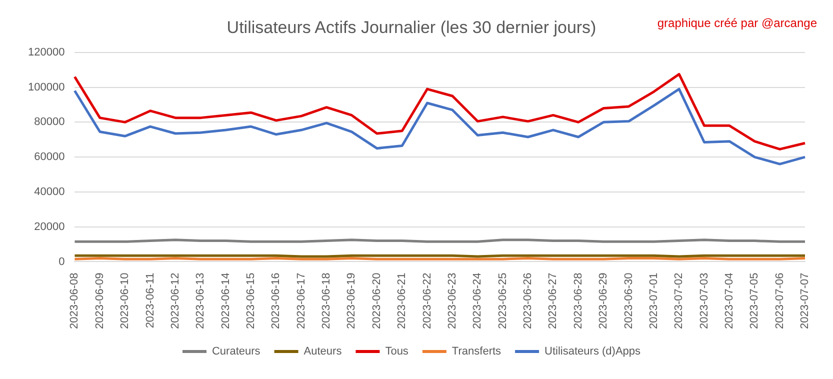 The width and height of the screenshot is (833, 379). What do you see at coordinates (477, 352) in the screenshot?
I see `legend-label: Transferts` at bounding box center [477, 352].